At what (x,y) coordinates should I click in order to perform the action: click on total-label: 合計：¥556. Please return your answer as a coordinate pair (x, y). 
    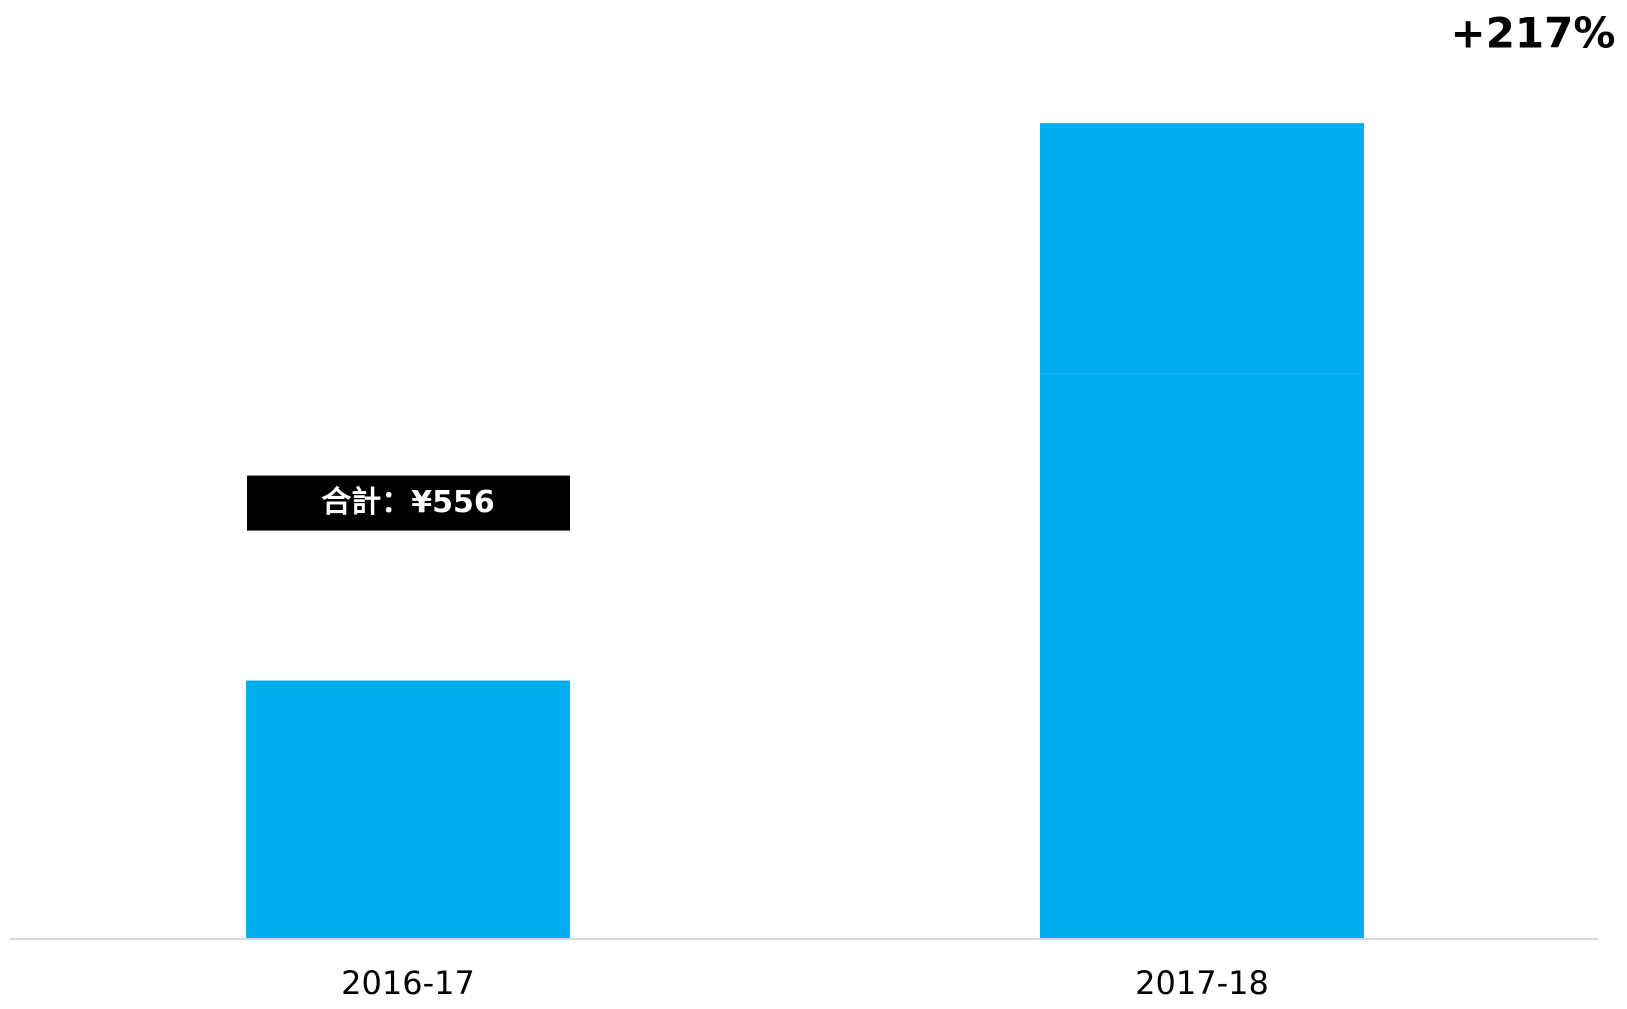
    Looking at the image, I should click on (408, 502).